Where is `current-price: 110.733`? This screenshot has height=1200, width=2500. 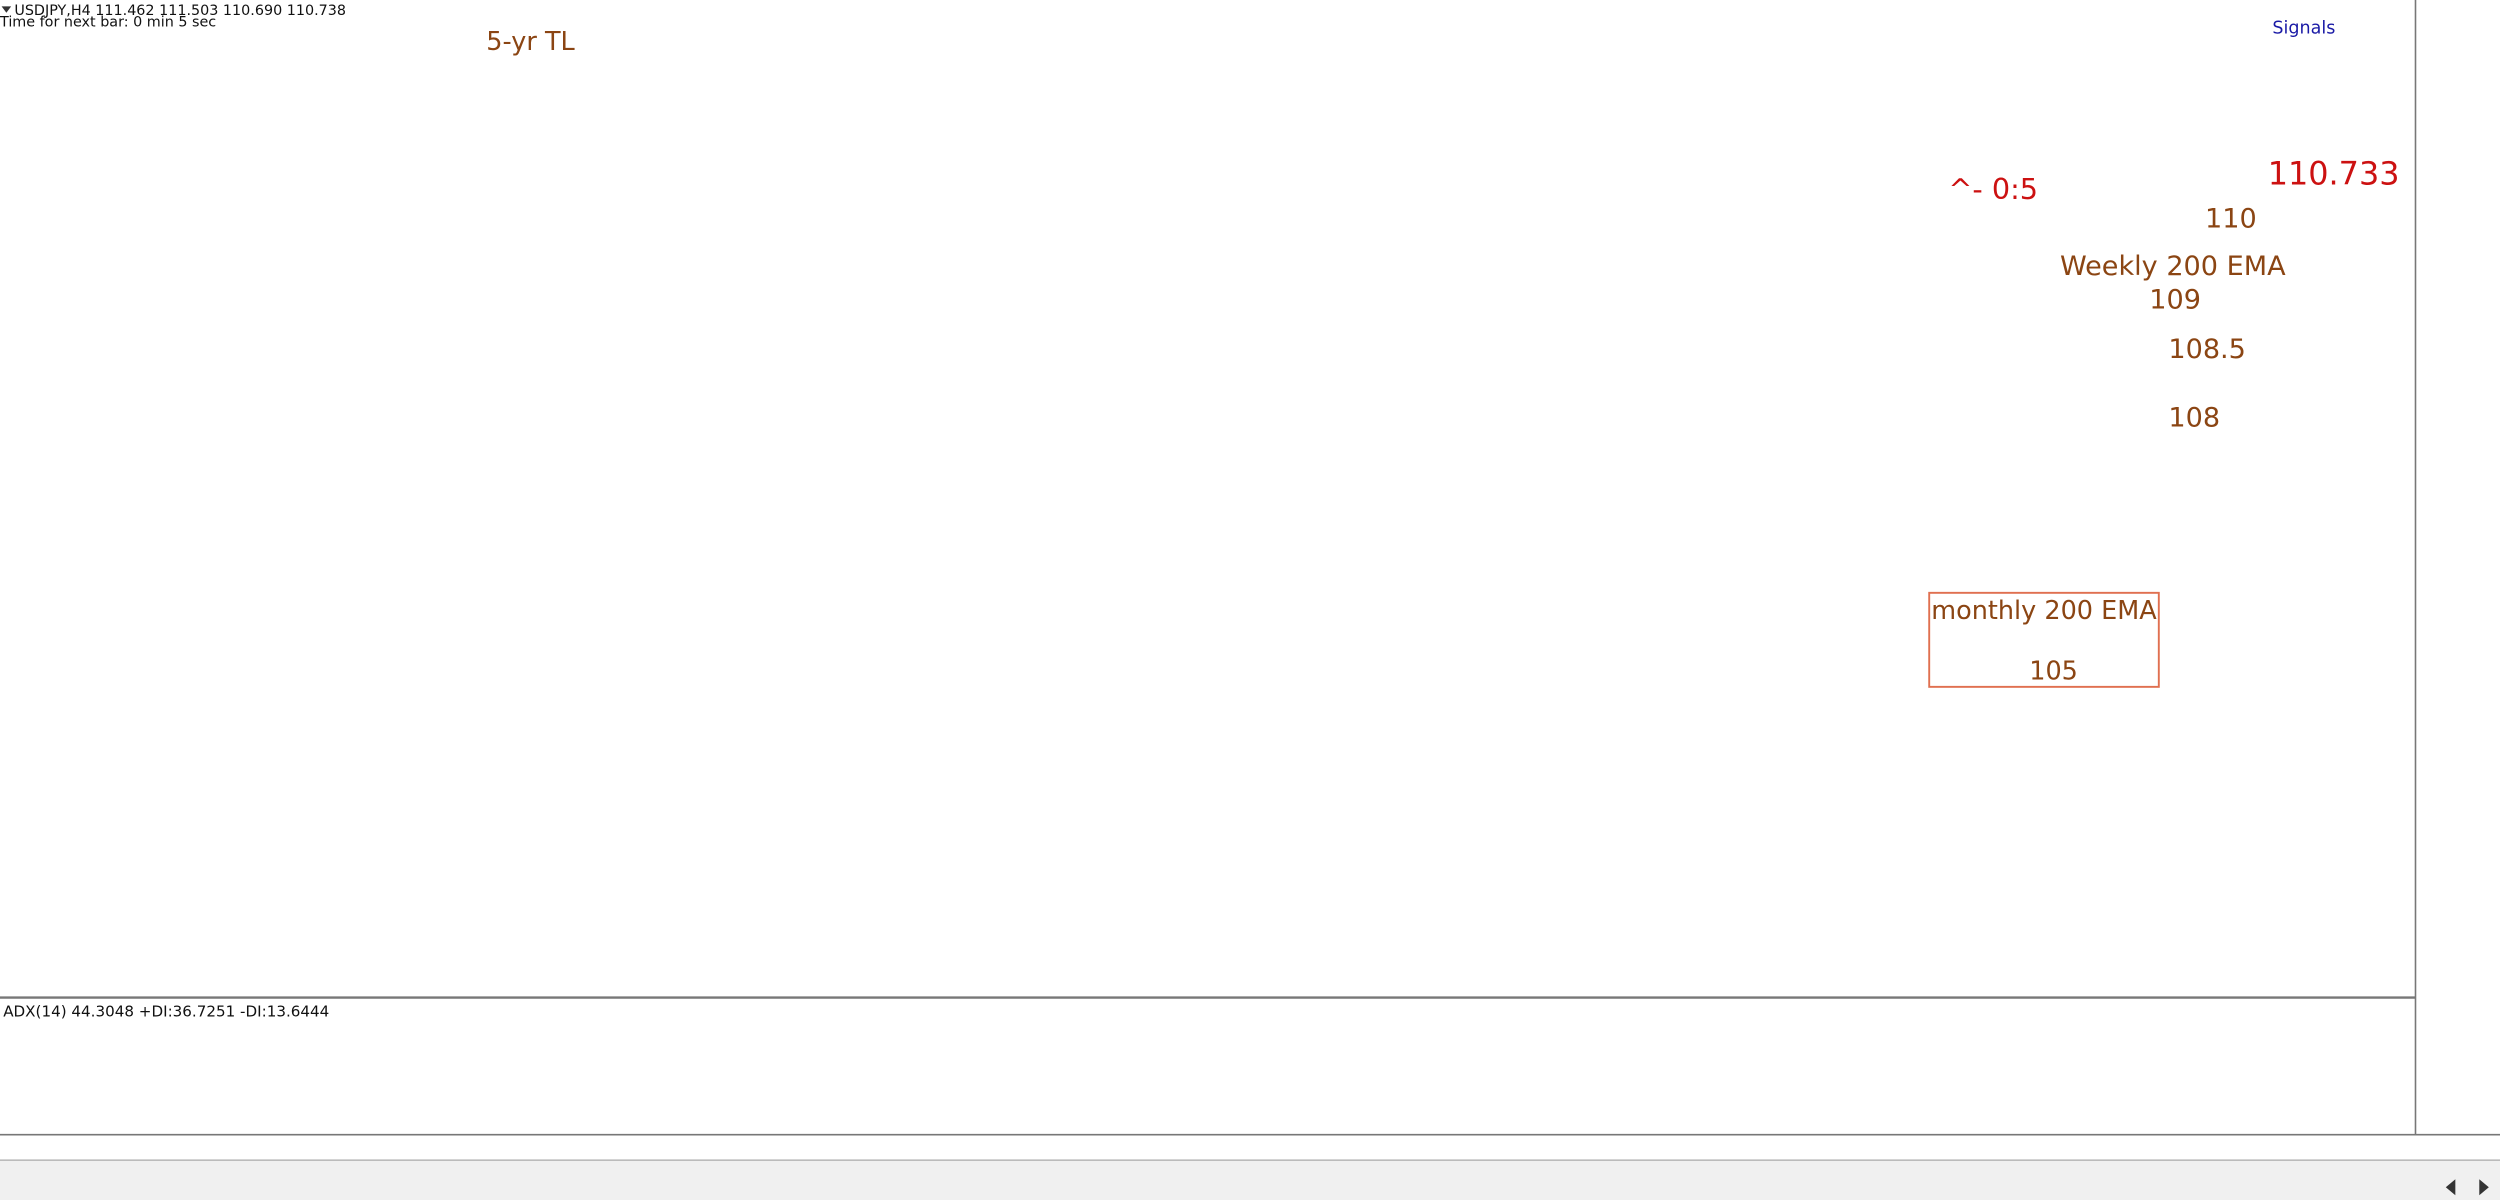
current-price: 110.733 is located at coordinates (2334, 173).